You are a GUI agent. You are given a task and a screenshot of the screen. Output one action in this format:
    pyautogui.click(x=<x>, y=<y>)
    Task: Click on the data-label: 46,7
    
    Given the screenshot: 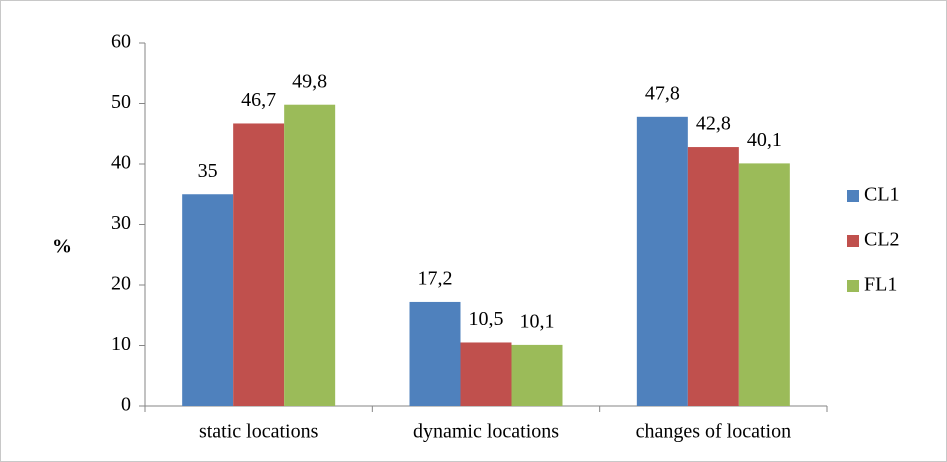 What is the action you would take?
    pyautogui.click(x=258, y=100)
    